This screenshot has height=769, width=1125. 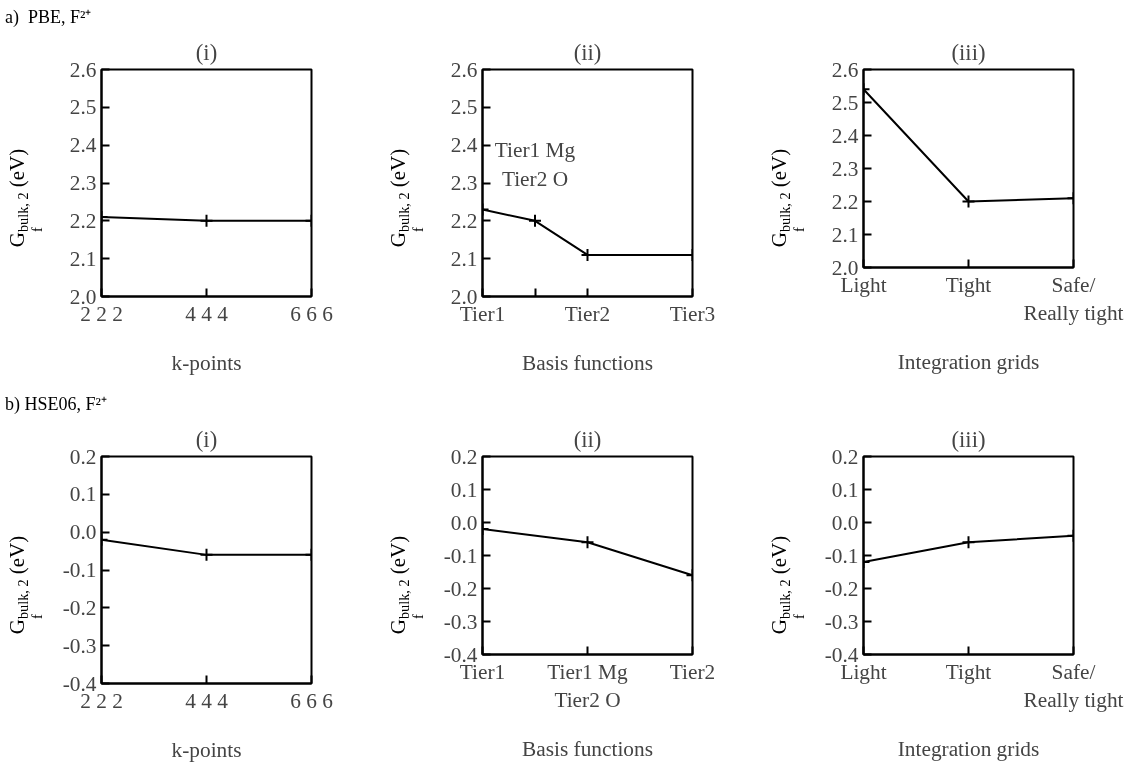 What do you see at coordinates (588, 686) in the screenshot?
I see `x-tick-label: Tier1 Mg Tier2 O` at bounding box center [588, 686].